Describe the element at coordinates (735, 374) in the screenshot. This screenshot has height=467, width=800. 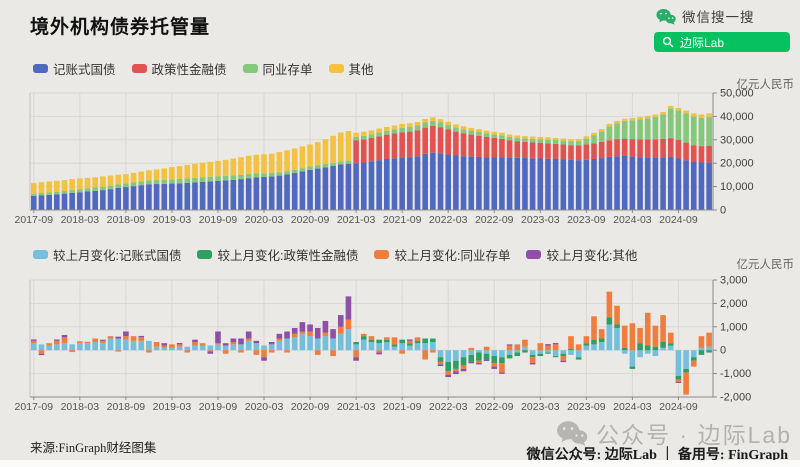
I see `y-tick-label: -1,000` at that location.